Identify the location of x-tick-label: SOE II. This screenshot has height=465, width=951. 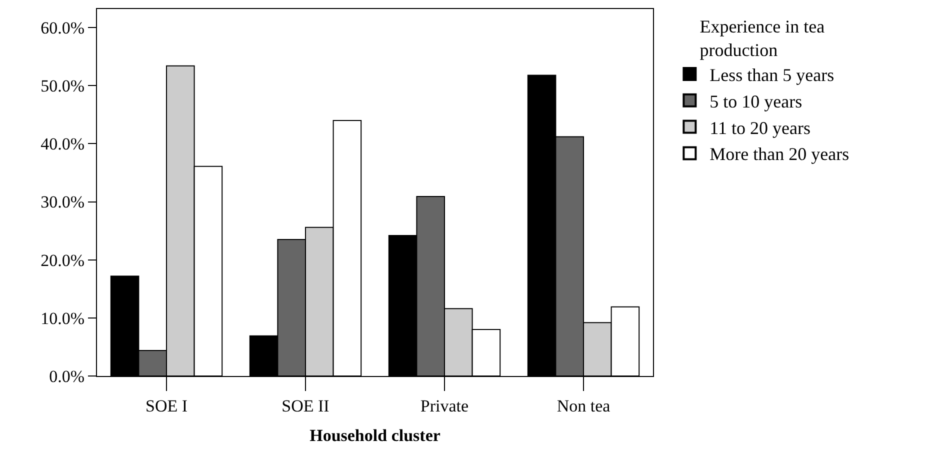
(306, 406).